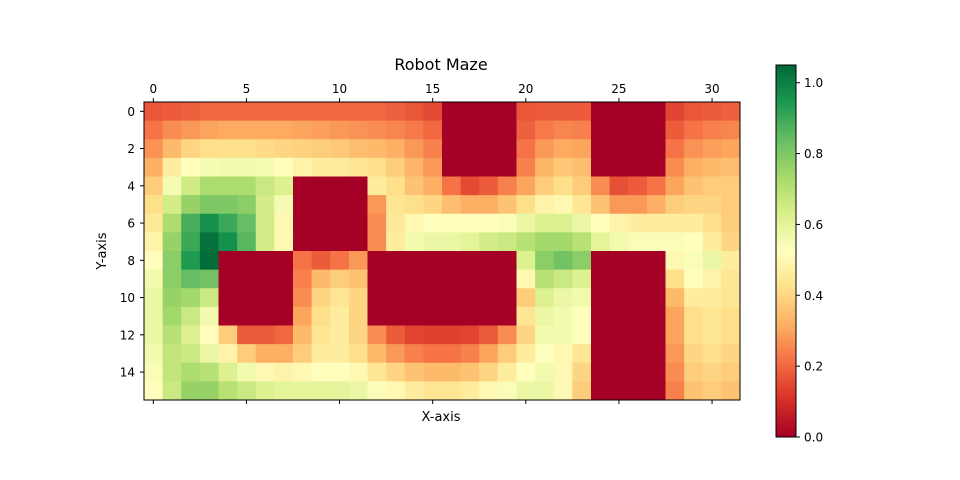 This screenshot has width=960, height=480. I want to click on y-ticks: 0 2 4 6 8 10 12 14, so click(132, 242).